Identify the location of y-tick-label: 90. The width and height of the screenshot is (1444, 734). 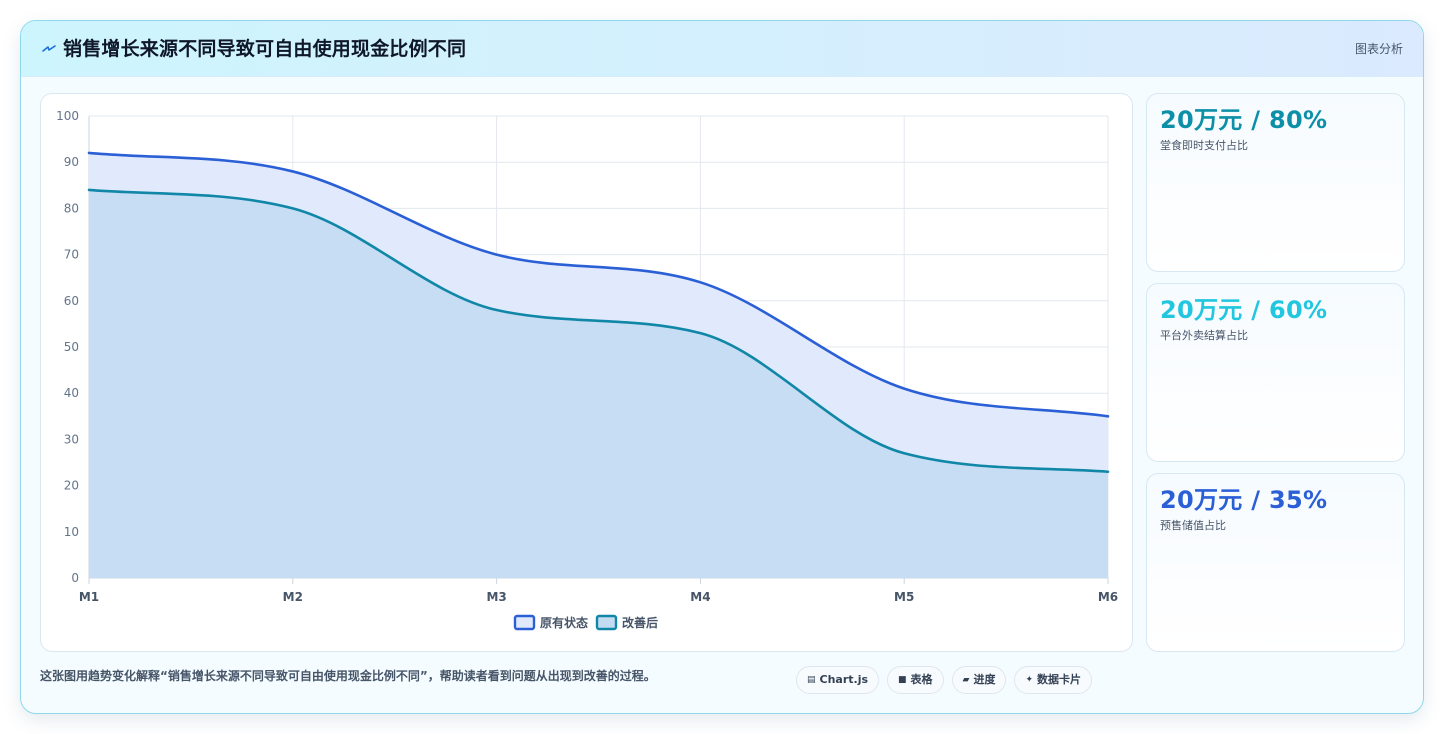
(71, 162).